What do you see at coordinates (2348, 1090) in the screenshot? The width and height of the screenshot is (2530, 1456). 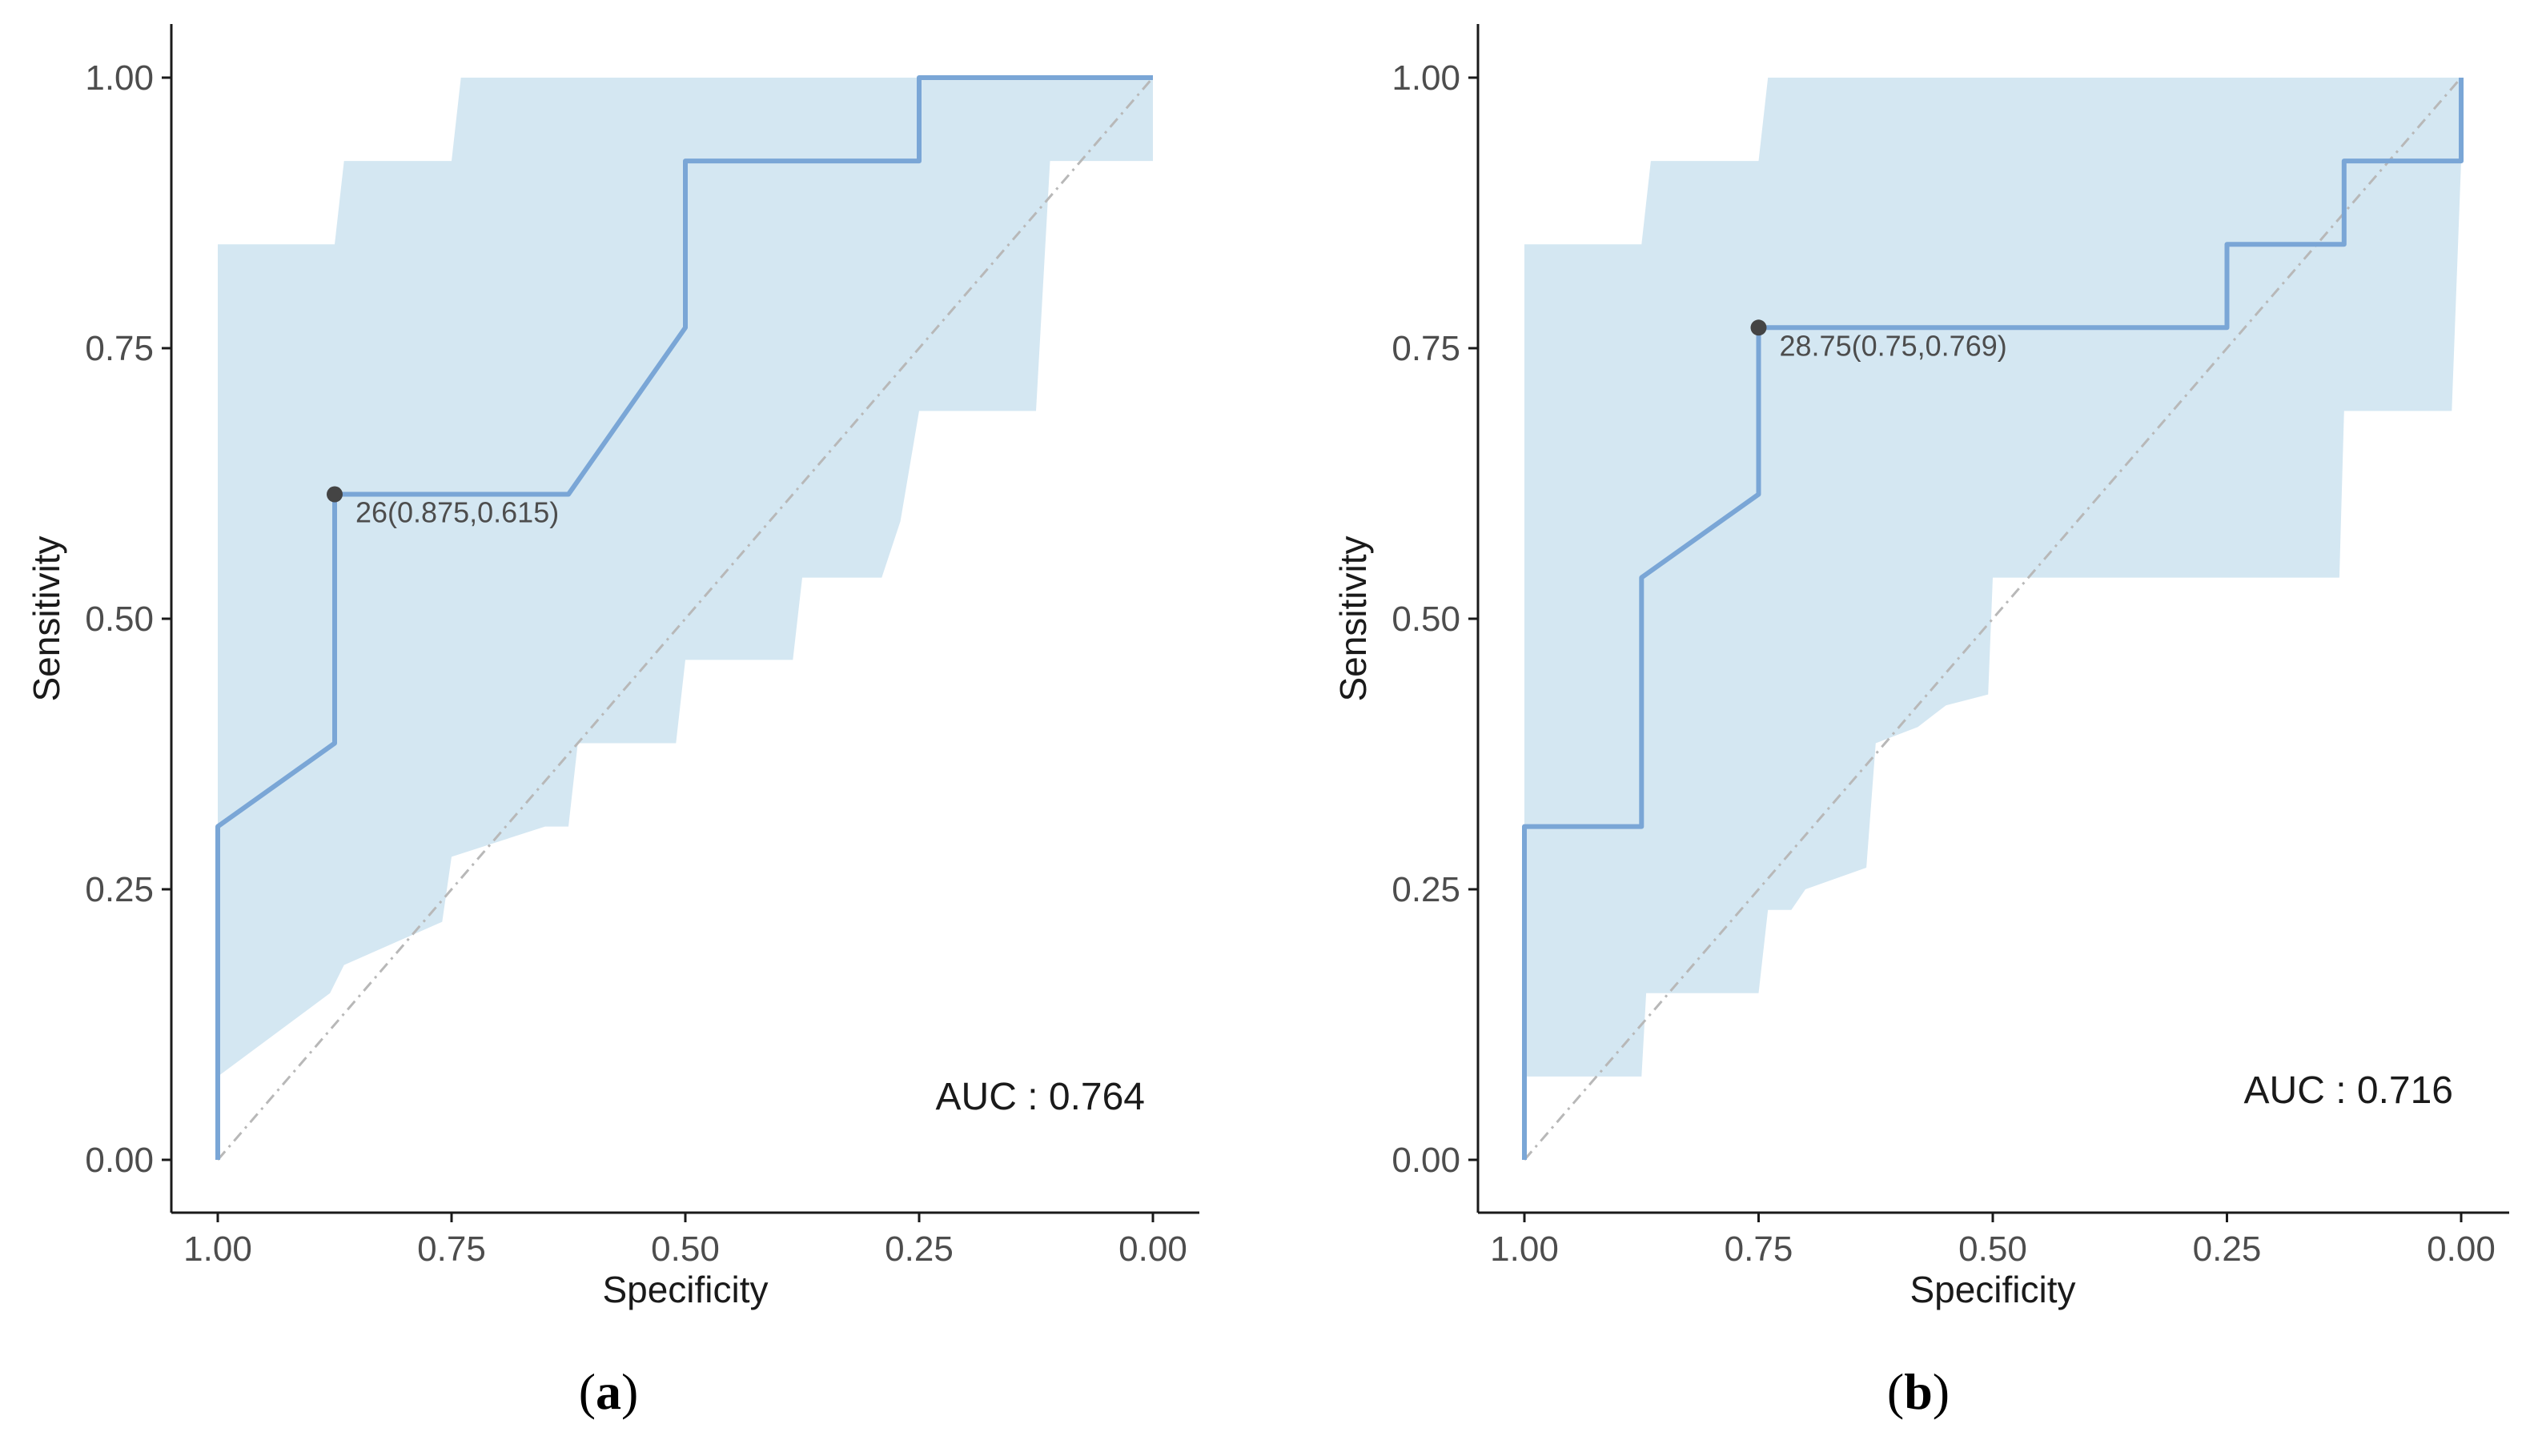 I see `auc-label: AUC : 0.716` at bounding box center [2348, 1090].